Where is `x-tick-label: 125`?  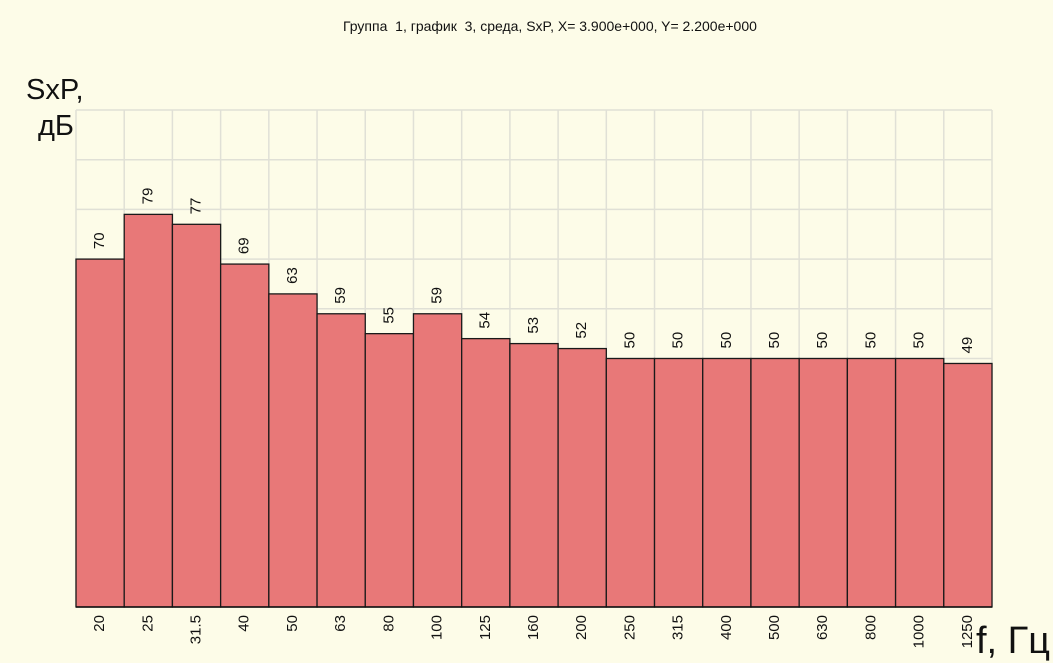
x-tick-label: 125 is located at coordinates (485, 627).